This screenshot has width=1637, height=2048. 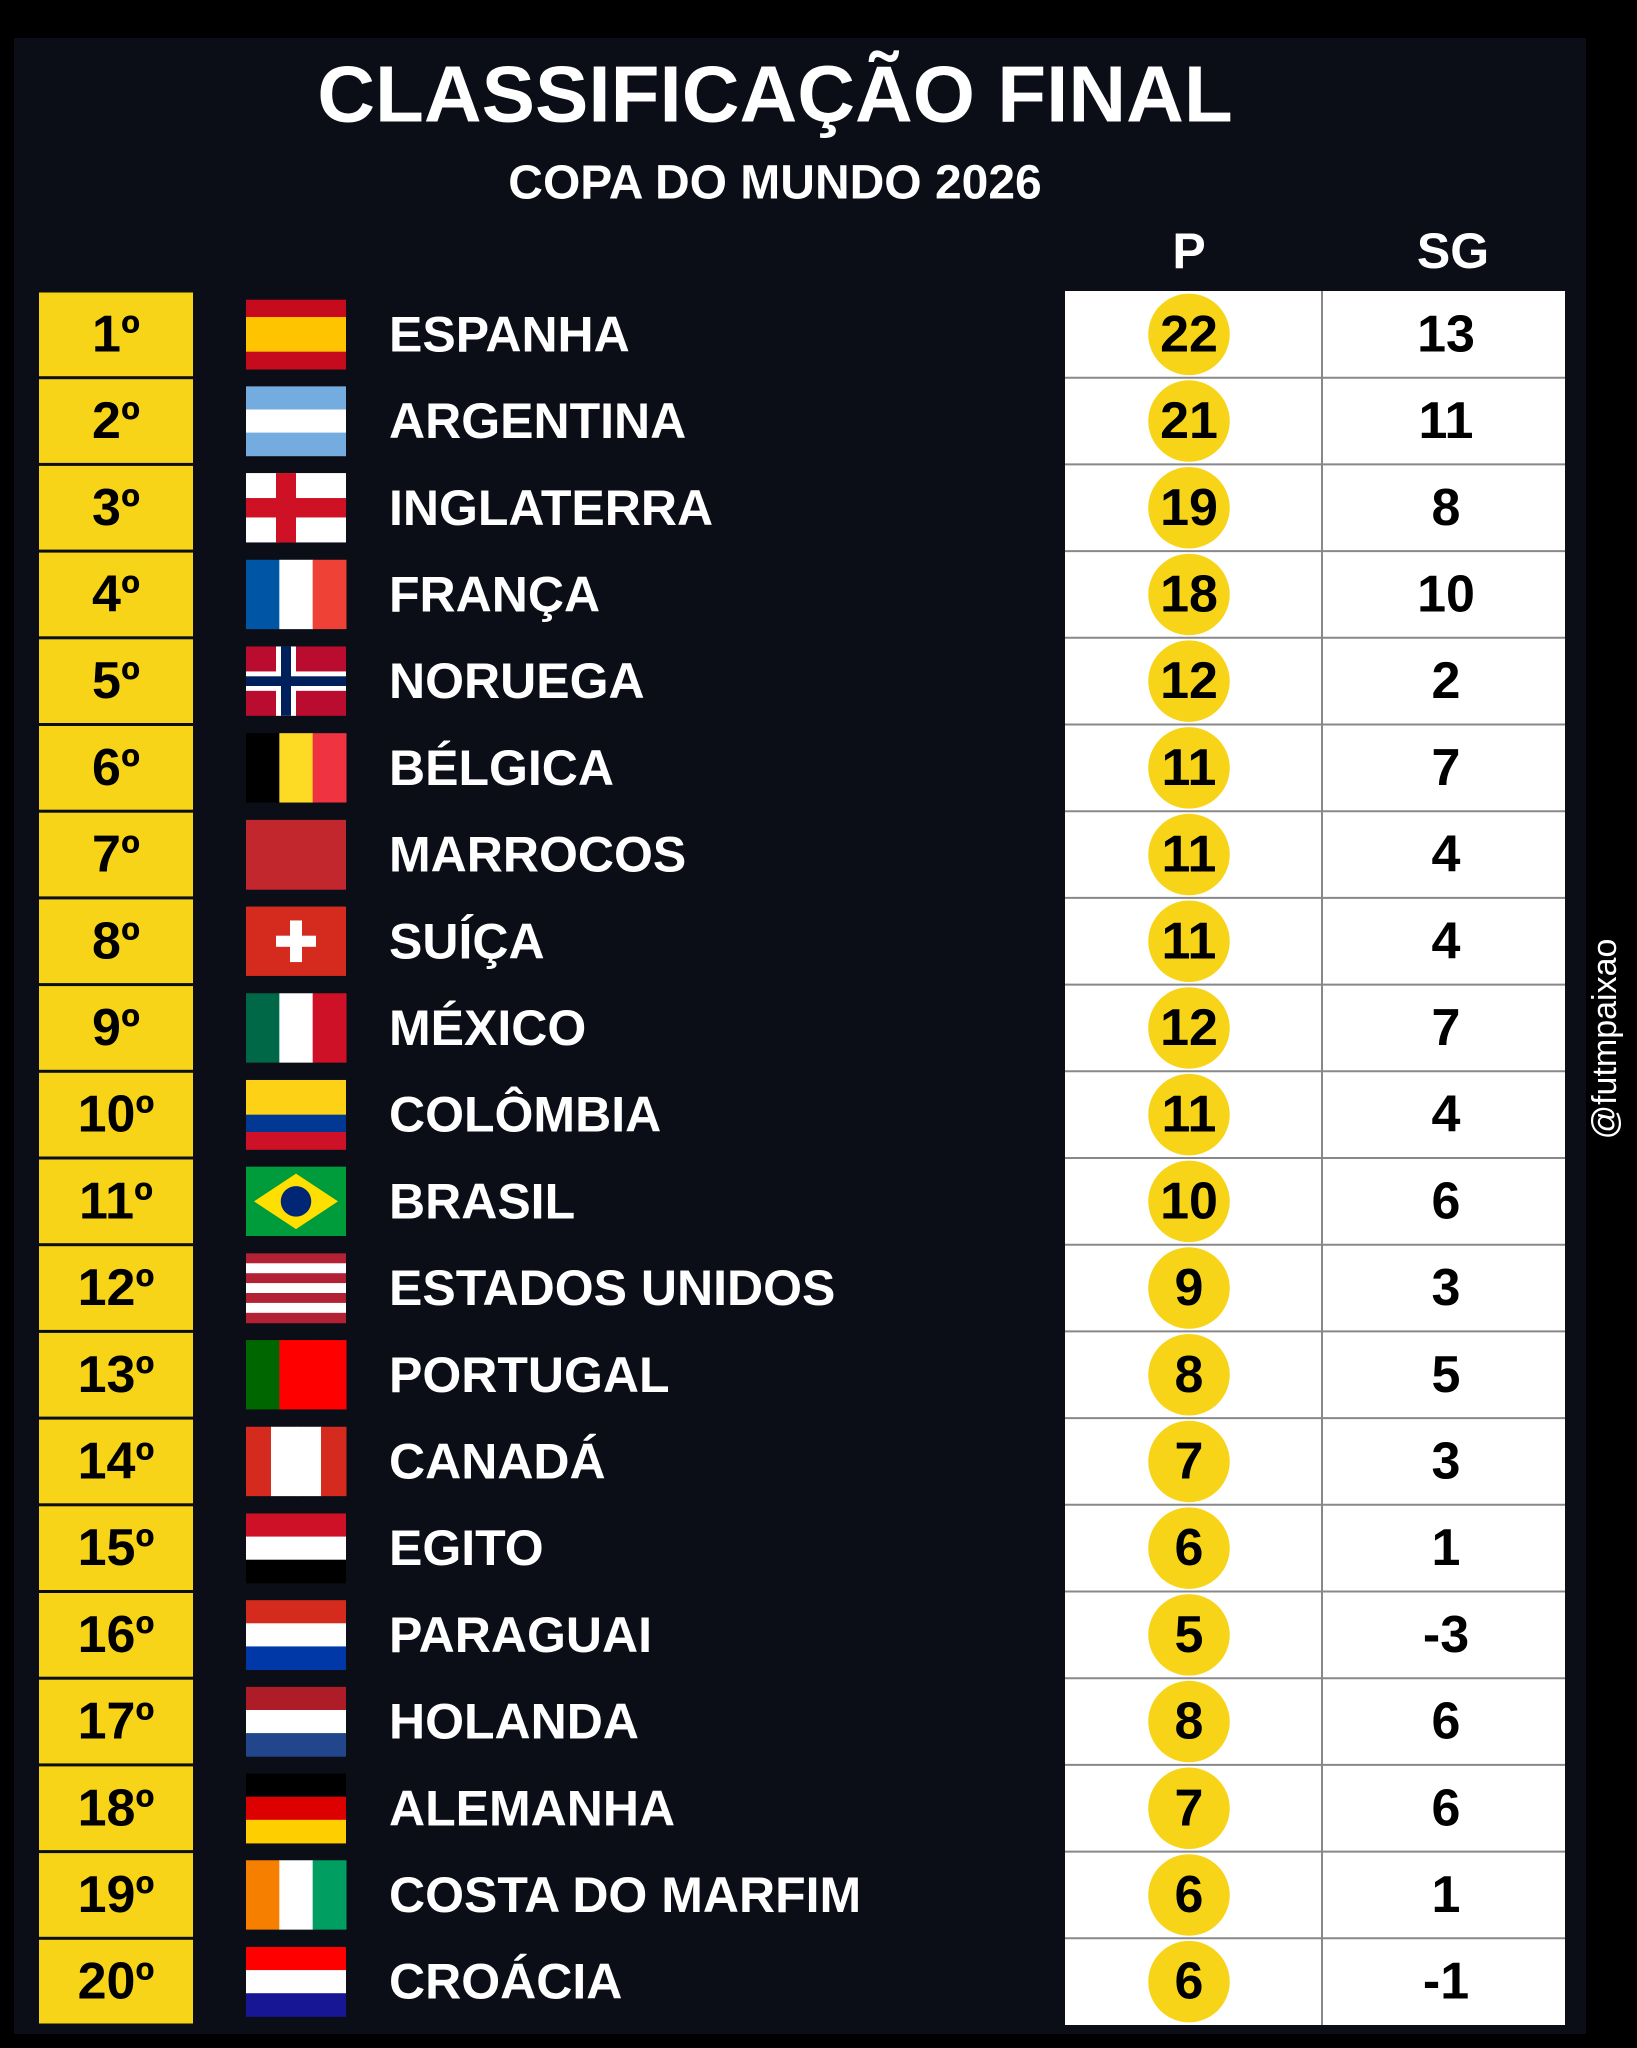 What do you see at coordinates (514, 1722) in the screenshot?
I see `team-name: HOLANDA` at bounding box center [514, 1722].